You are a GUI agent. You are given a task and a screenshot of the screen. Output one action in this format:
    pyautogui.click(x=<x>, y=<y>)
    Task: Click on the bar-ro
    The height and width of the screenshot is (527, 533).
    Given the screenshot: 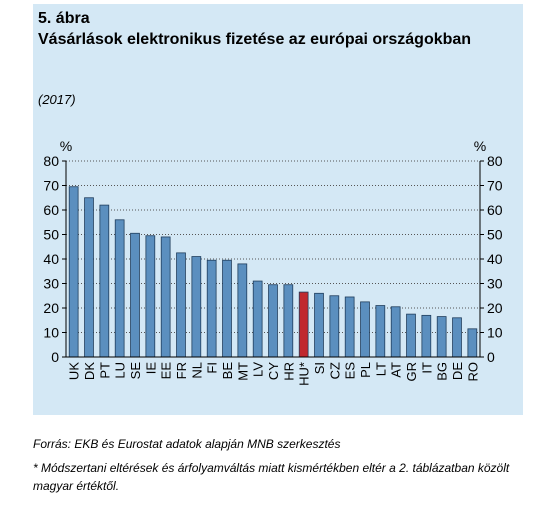 What is the action you would take?
    pyautogui.click(x=472, y=343)
    